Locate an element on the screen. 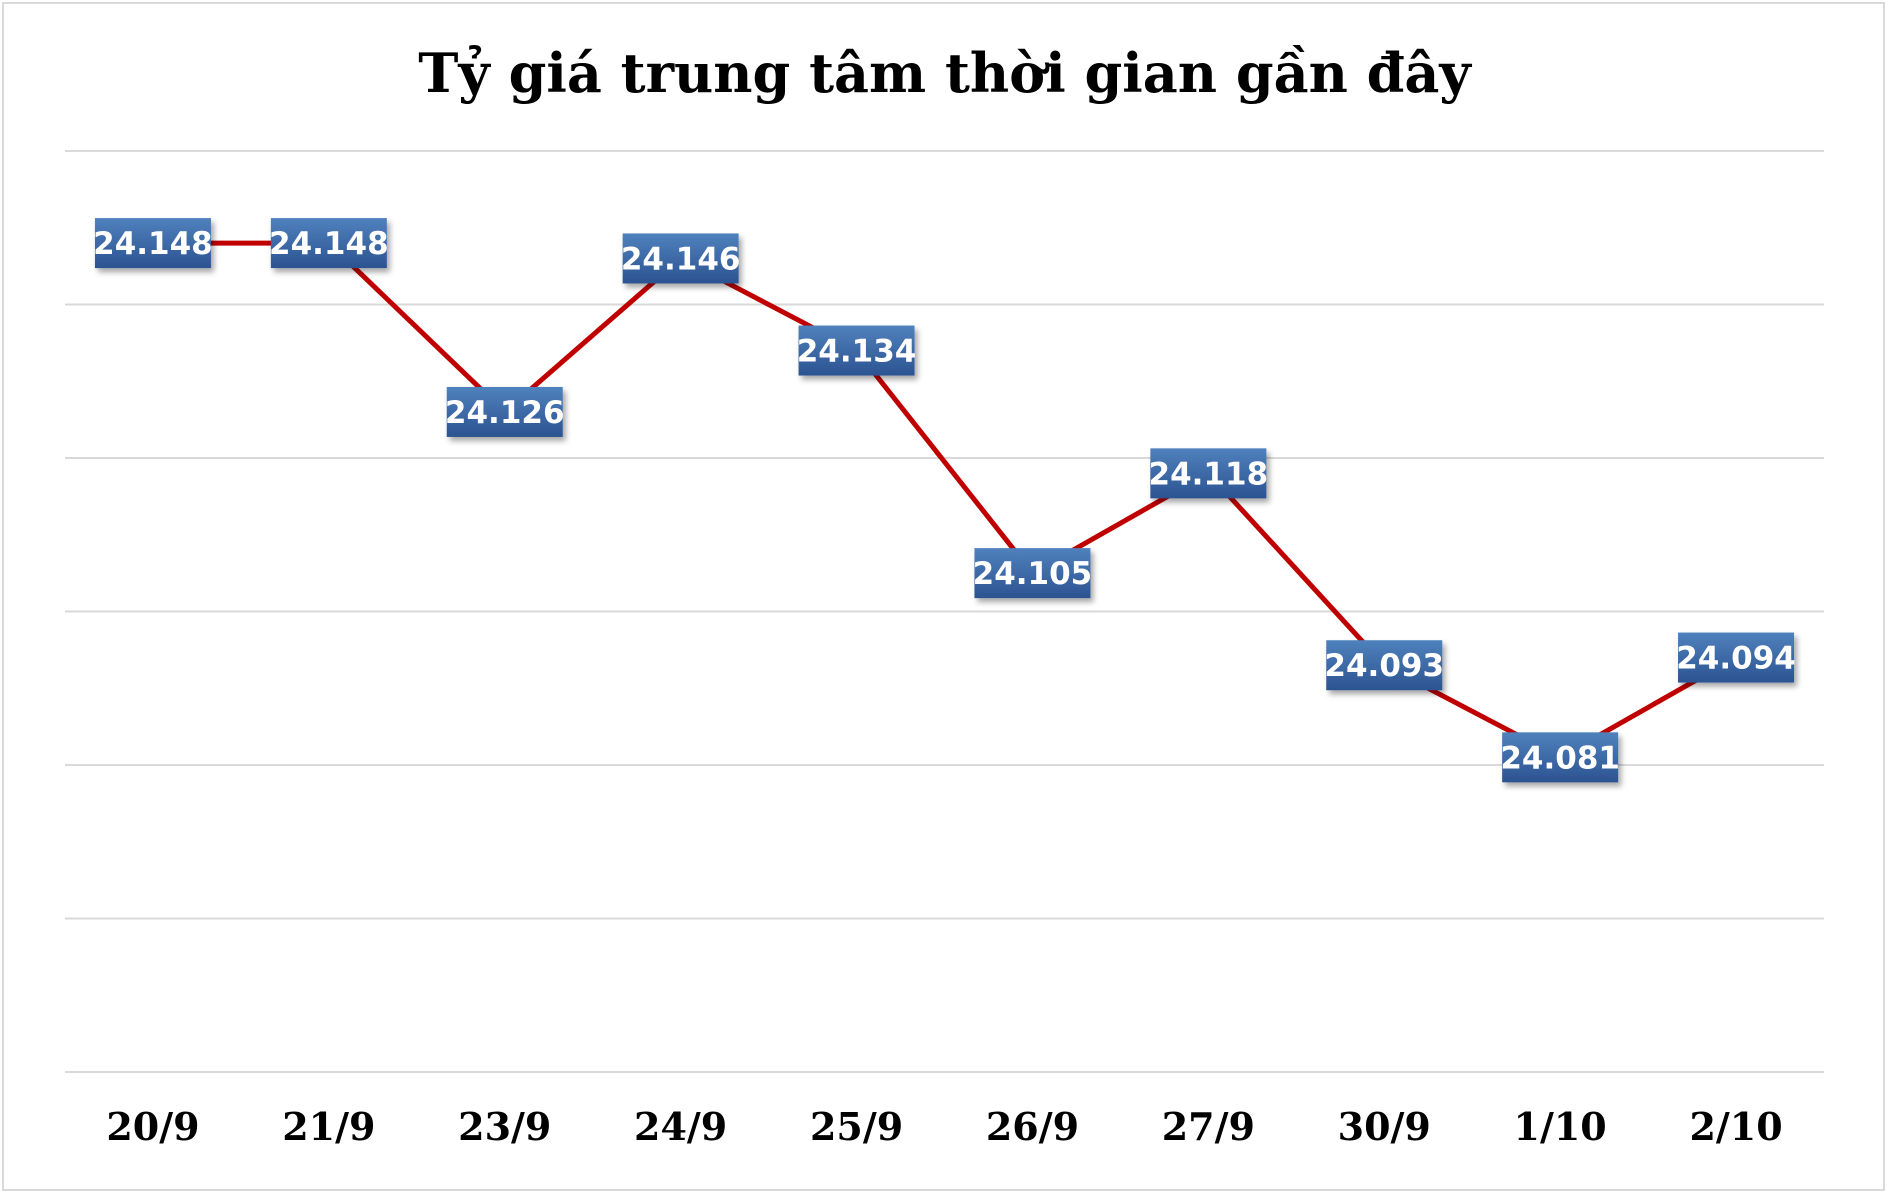 Image resolution: width=1889 pixels, height=1195 pixels. x-tick-label: 2/10 is located at coordinates (1735, 1126).